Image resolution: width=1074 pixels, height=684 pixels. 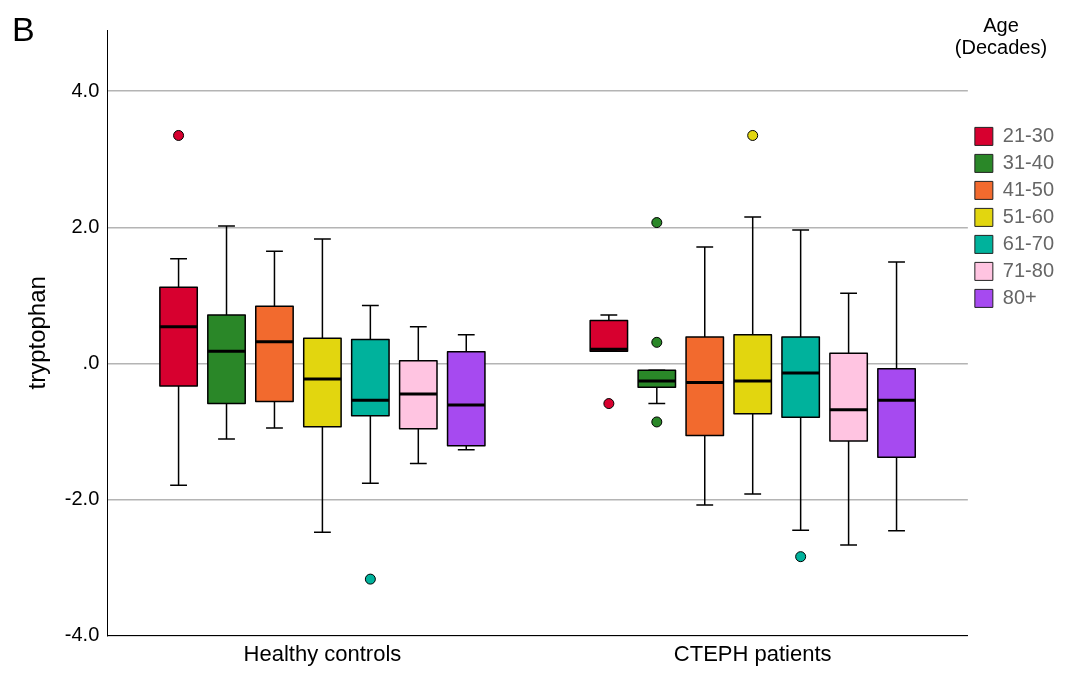 What do you see at coordinates (37, 333) in the screenshot?
I see `y-axis-title: tryptophan` at bounding box center [37, 333].